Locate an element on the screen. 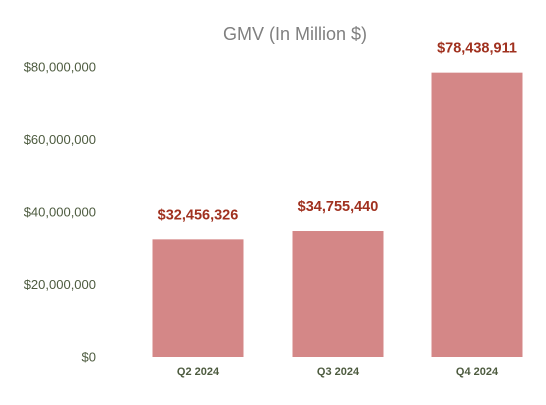  y-tick-label: $20,000,000 is located at coordinates (60, 284).